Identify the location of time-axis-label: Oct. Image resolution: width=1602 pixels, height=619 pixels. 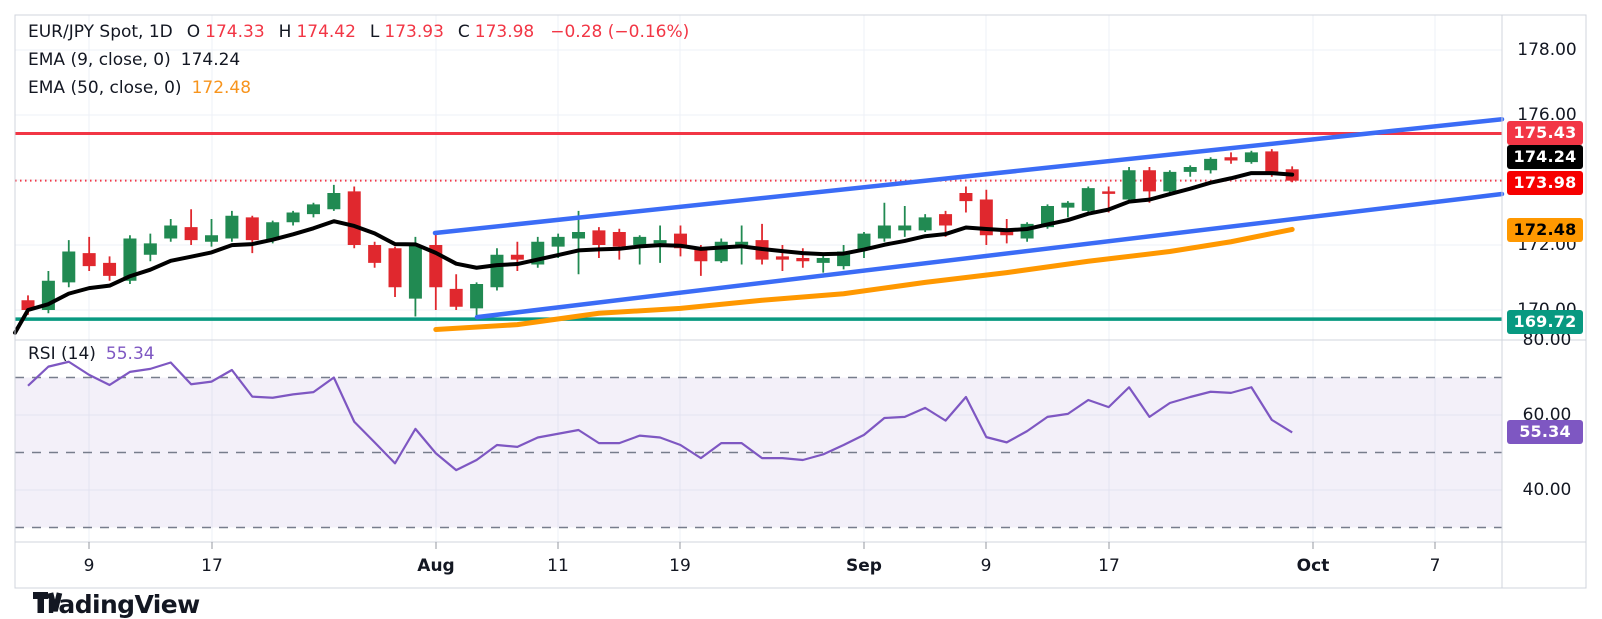
(1313, 566).